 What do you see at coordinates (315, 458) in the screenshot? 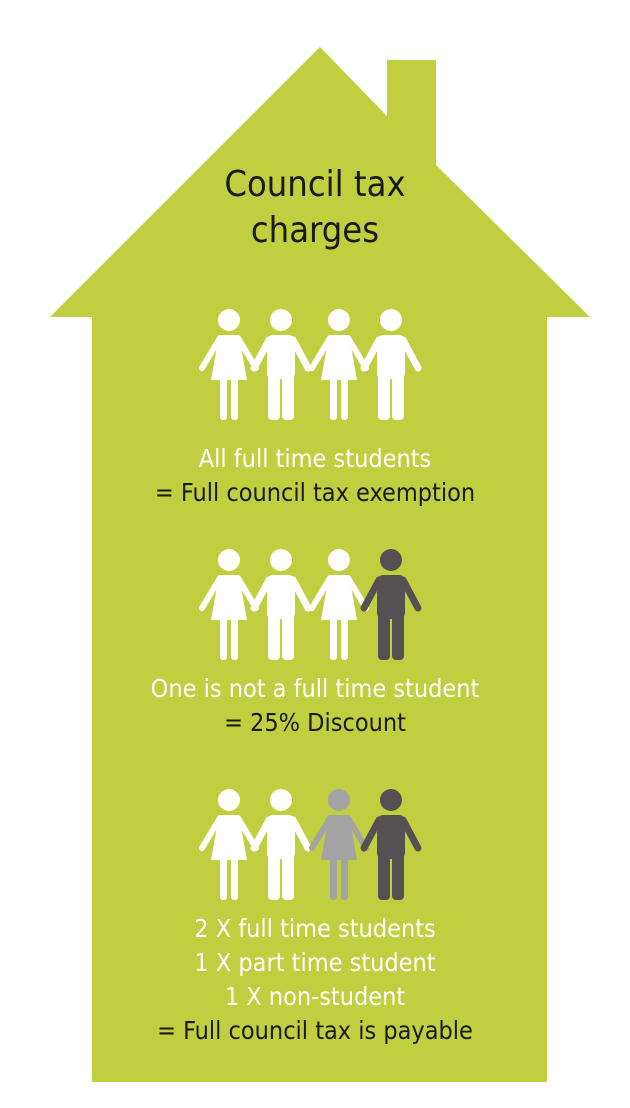
I see `scenario-description: All full time students` at bounding box center [315, 458].